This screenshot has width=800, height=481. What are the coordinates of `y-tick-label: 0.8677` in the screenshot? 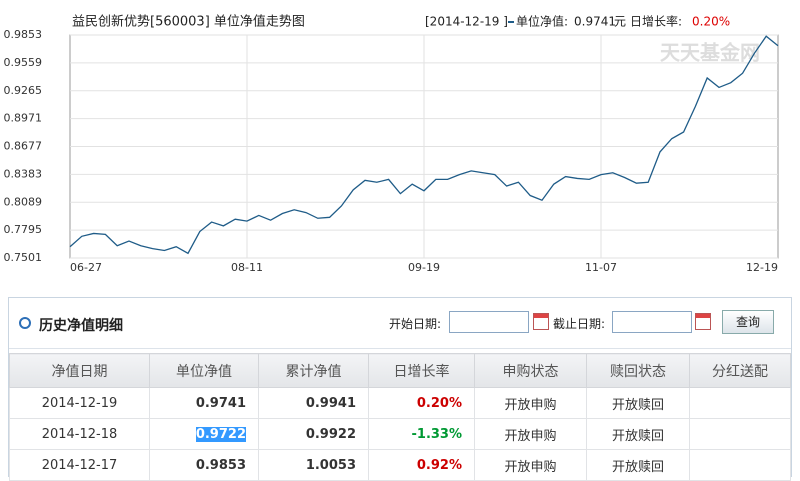 It's located at (23, 146).